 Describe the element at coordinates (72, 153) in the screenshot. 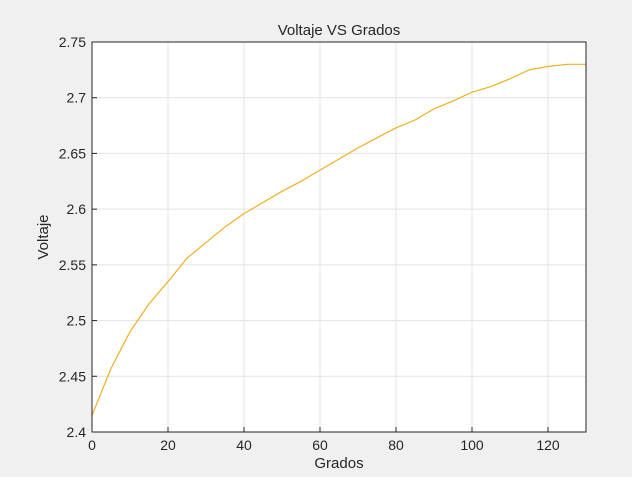

I see `y-tick-label: 2.65` at that location.